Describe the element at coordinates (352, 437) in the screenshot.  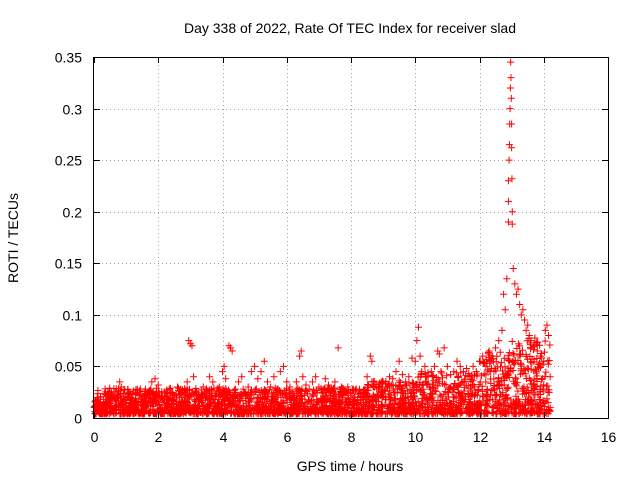
I see `x-tick-label: 8` at that location.